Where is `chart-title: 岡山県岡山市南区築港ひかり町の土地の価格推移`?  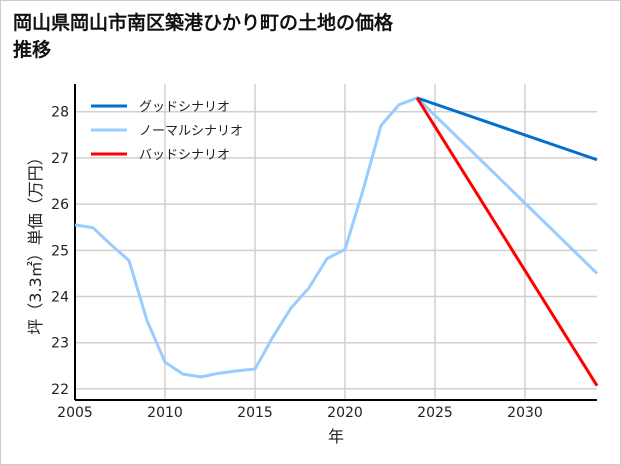
chart-title: 岡山県岡山市南区築港ひかり町の土地の価格推移 is located at coordinates (203, 36).